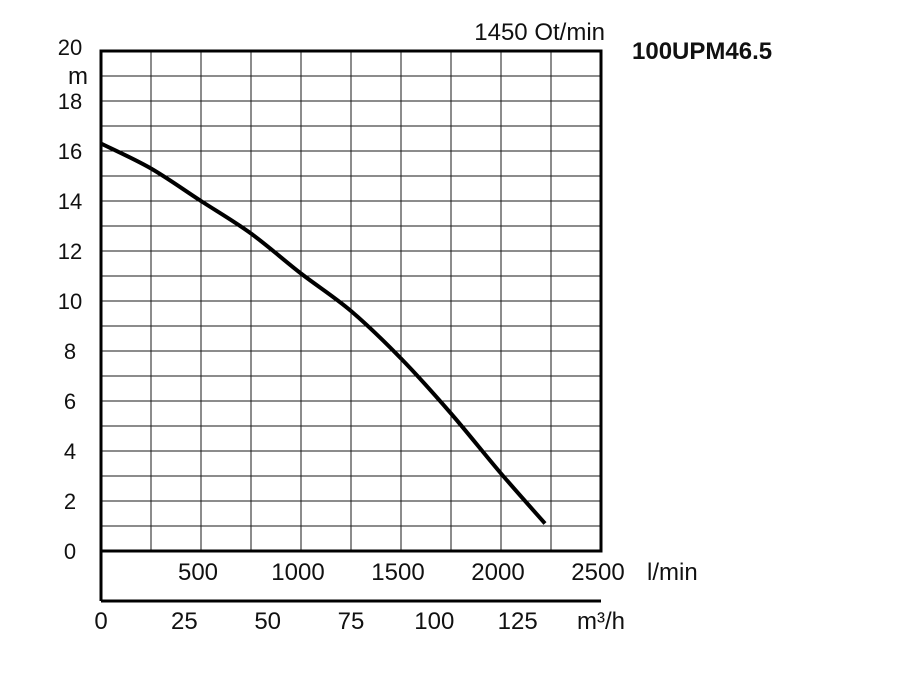 This screenshot has height=700, width=900. Describe the element at coordinates (518, 621) in the screenshot. I see `x-secondary-tick-label: 125` at that location.